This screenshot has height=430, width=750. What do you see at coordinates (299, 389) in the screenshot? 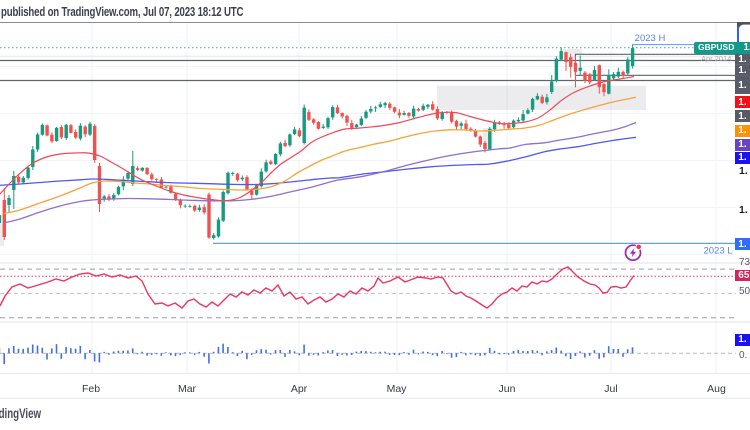
I see `svg-text: Apr` at bounding box center [299, 389].